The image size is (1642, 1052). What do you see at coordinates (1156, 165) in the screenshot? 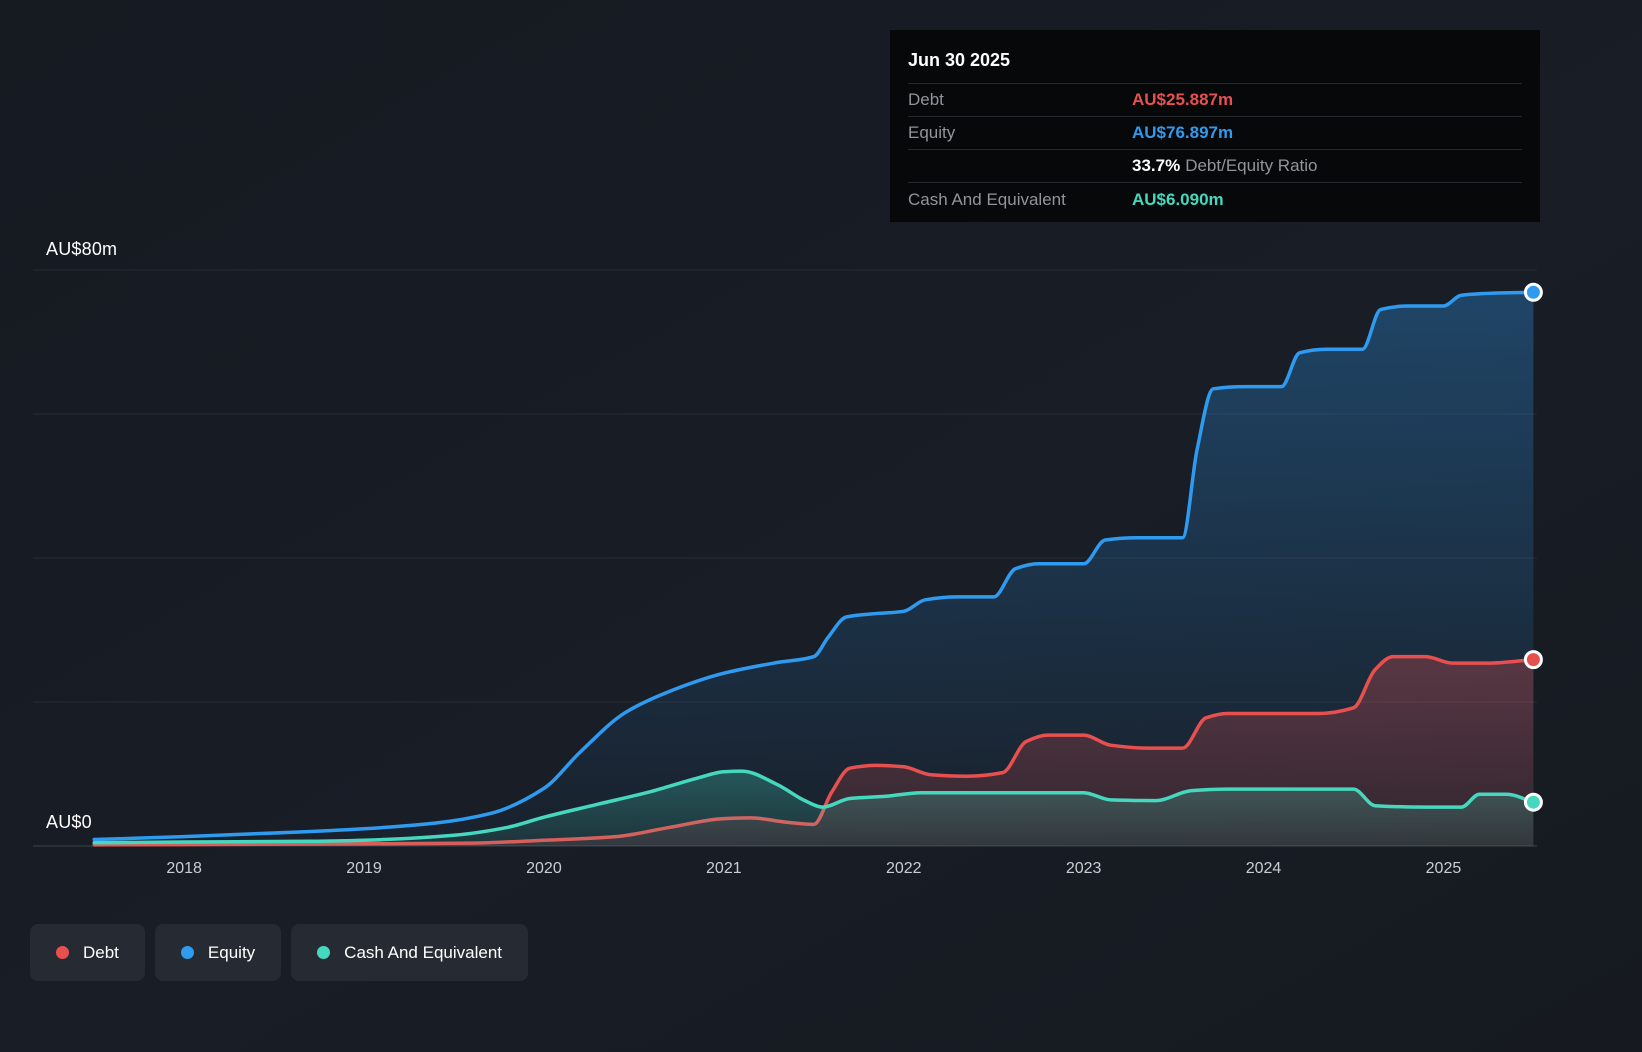
I see `tooltip-ratio-value: 33.7%` at bounding box center [1156, 165].